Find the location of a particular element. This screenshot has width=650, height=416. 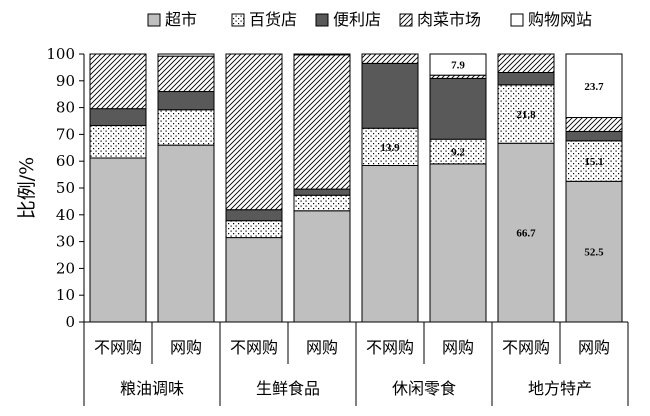

data-label: 9.2 is located at coordinates (458, 153).